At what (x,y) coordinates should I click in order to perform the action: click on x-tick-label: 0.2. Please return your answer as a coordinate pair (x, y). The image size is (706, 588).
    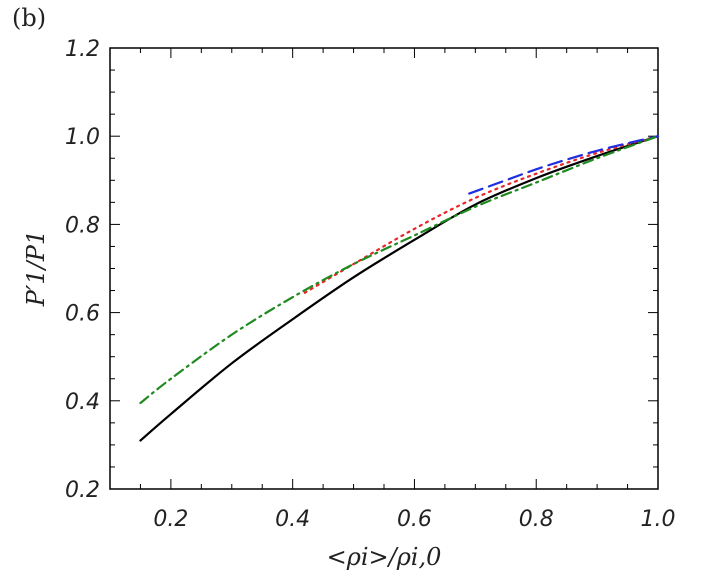
    Looking at the image, I should click on (170, 519).